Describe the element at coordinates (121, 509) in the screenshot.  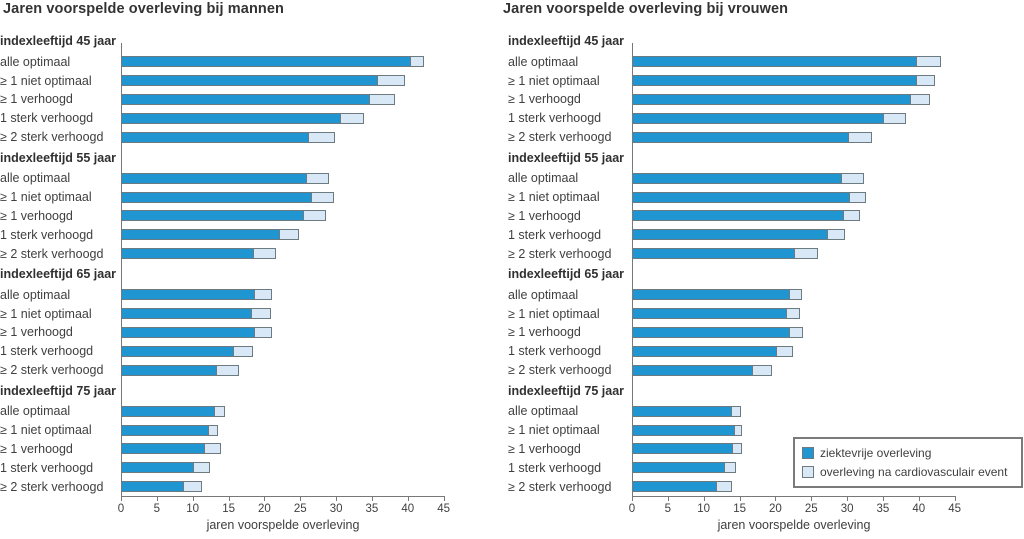
I see `x-axis-tick-label: 0` at that location.